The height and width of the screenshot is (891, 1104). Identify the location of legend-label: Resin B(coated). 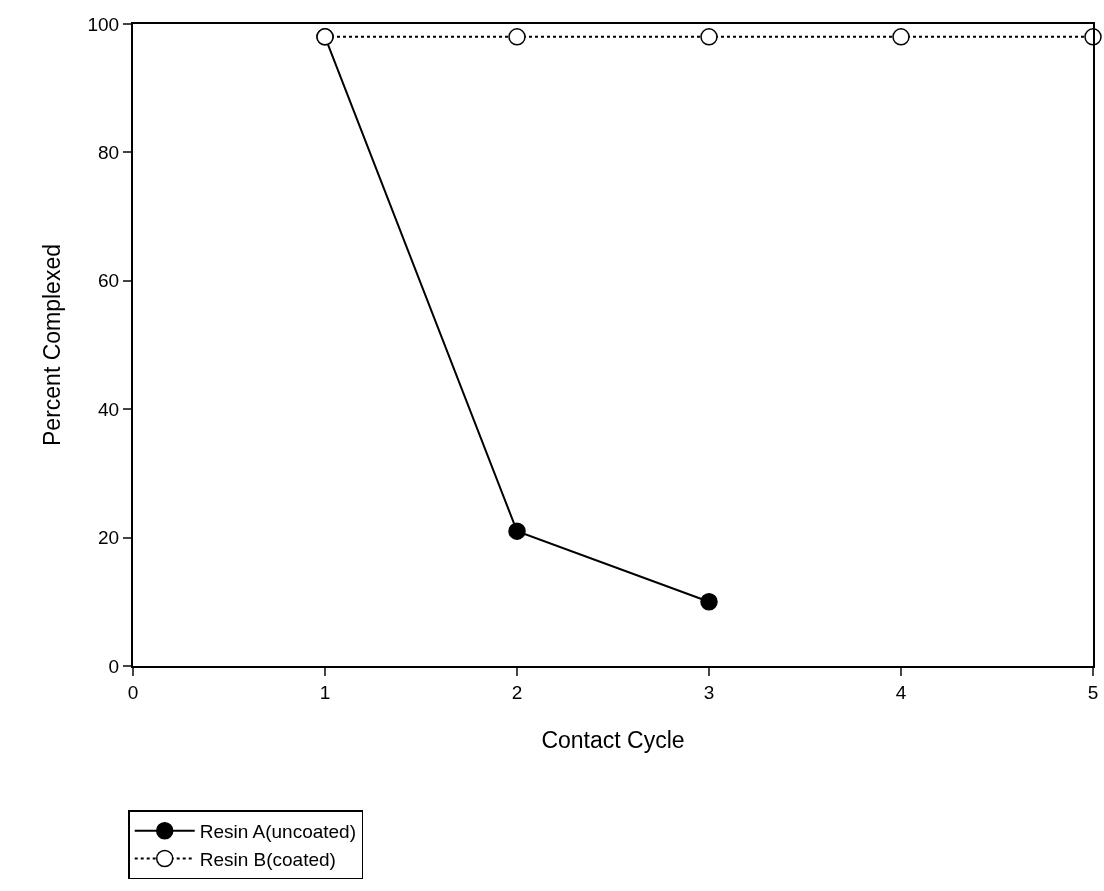
(267, 859).